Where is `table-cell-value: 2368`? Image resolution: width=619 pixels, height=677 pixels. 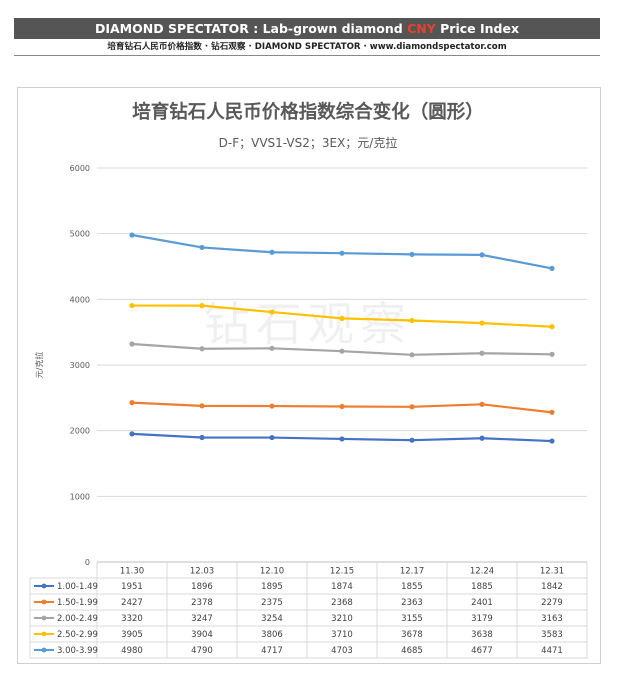 table-cell-value: 2368 is located at coordinates (342, 603).